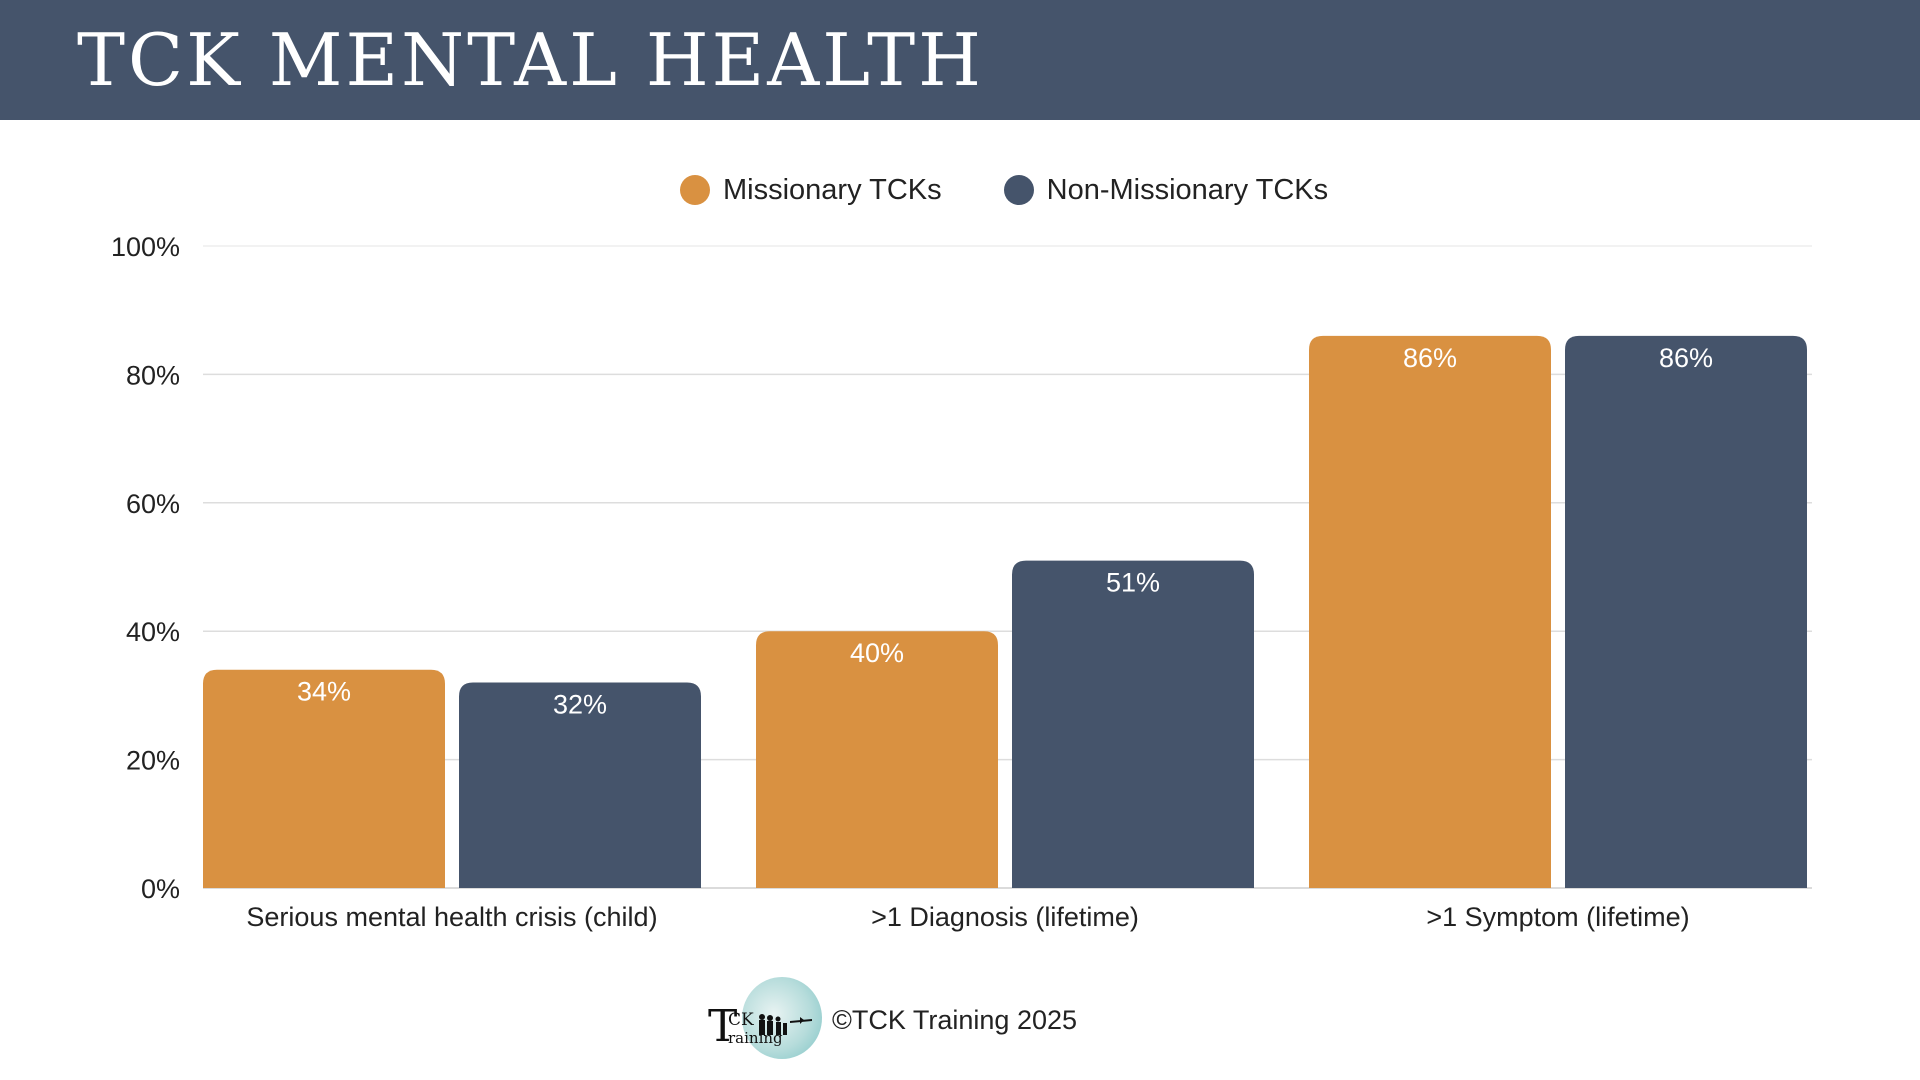 Image resolution: width=1920 pixels, height=1080 pixels. Describe the element at coordinates (1133, 583) in the screenshot. I see `bar-data-label: 51%` at that location.